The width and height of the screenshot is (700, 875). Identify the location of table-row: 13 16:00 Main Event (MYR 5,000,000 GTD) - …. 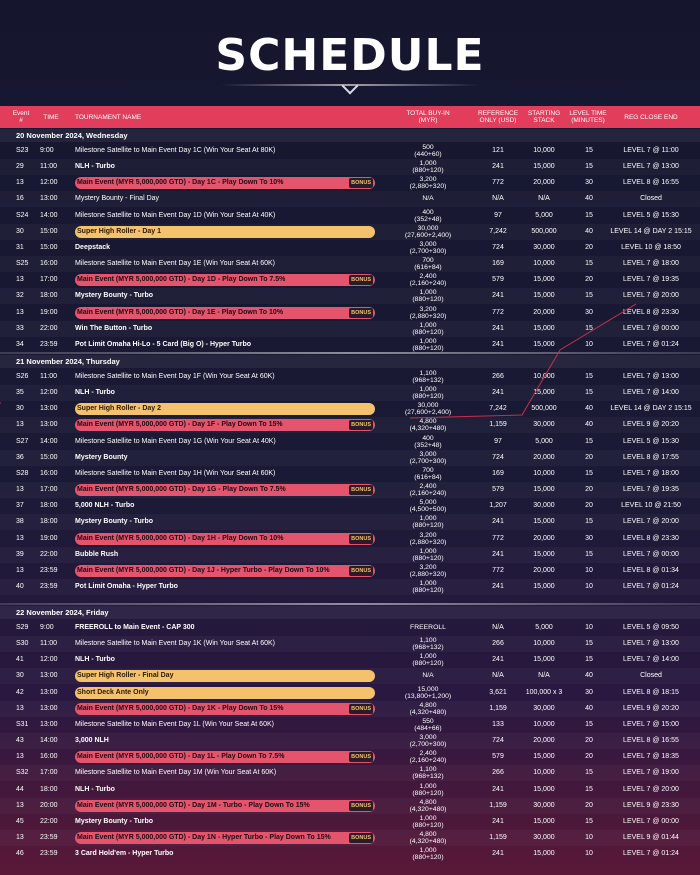
(350, 757).